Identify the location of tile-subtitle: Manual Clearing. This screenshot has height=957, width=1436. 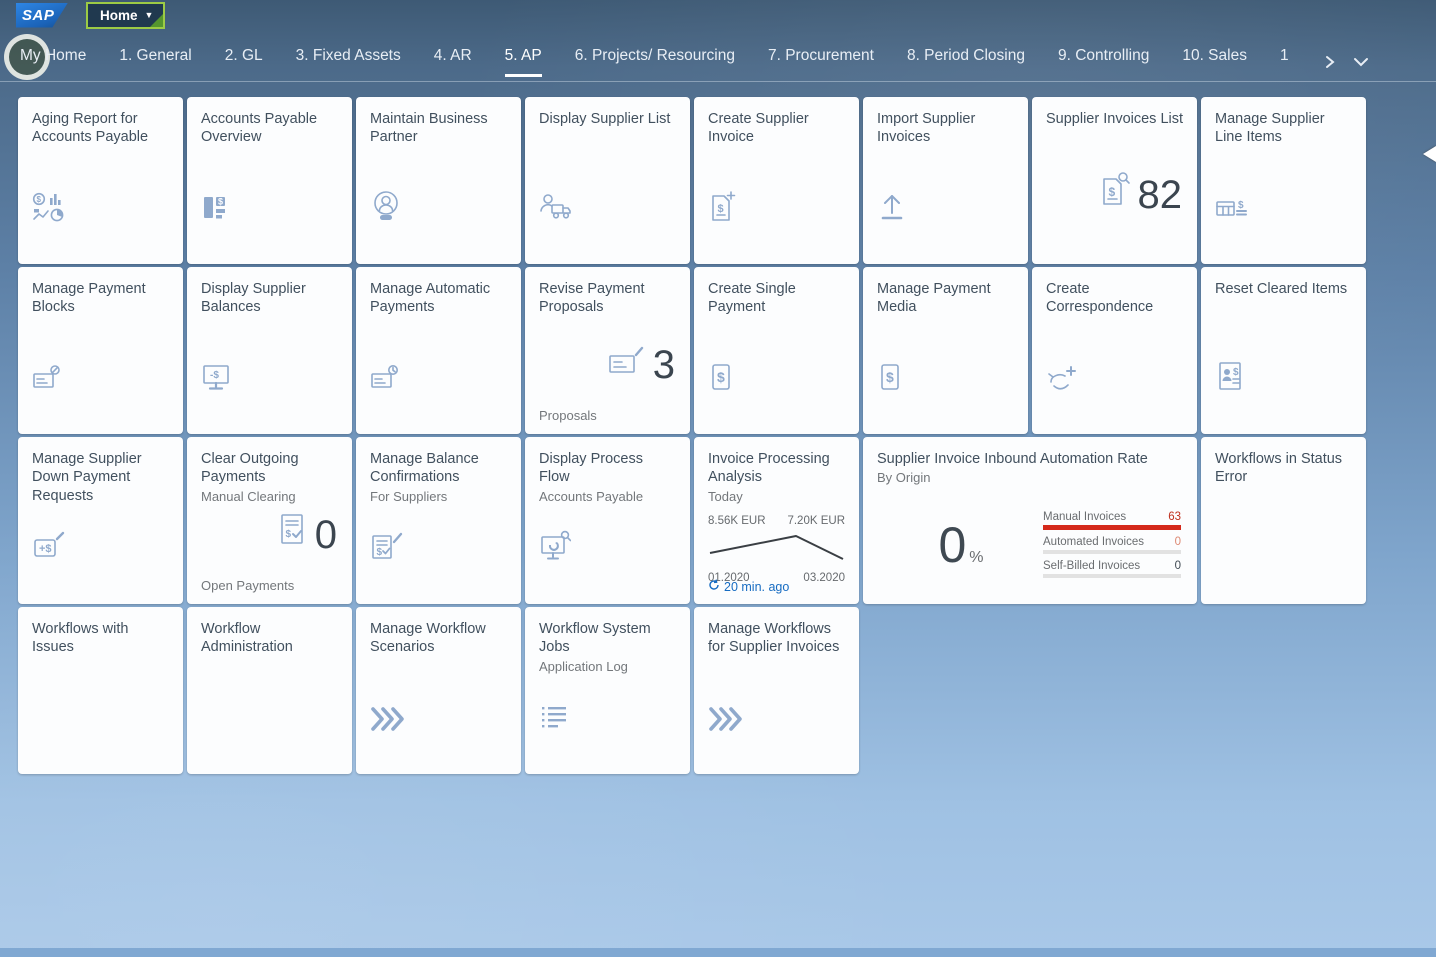
(248, 496).